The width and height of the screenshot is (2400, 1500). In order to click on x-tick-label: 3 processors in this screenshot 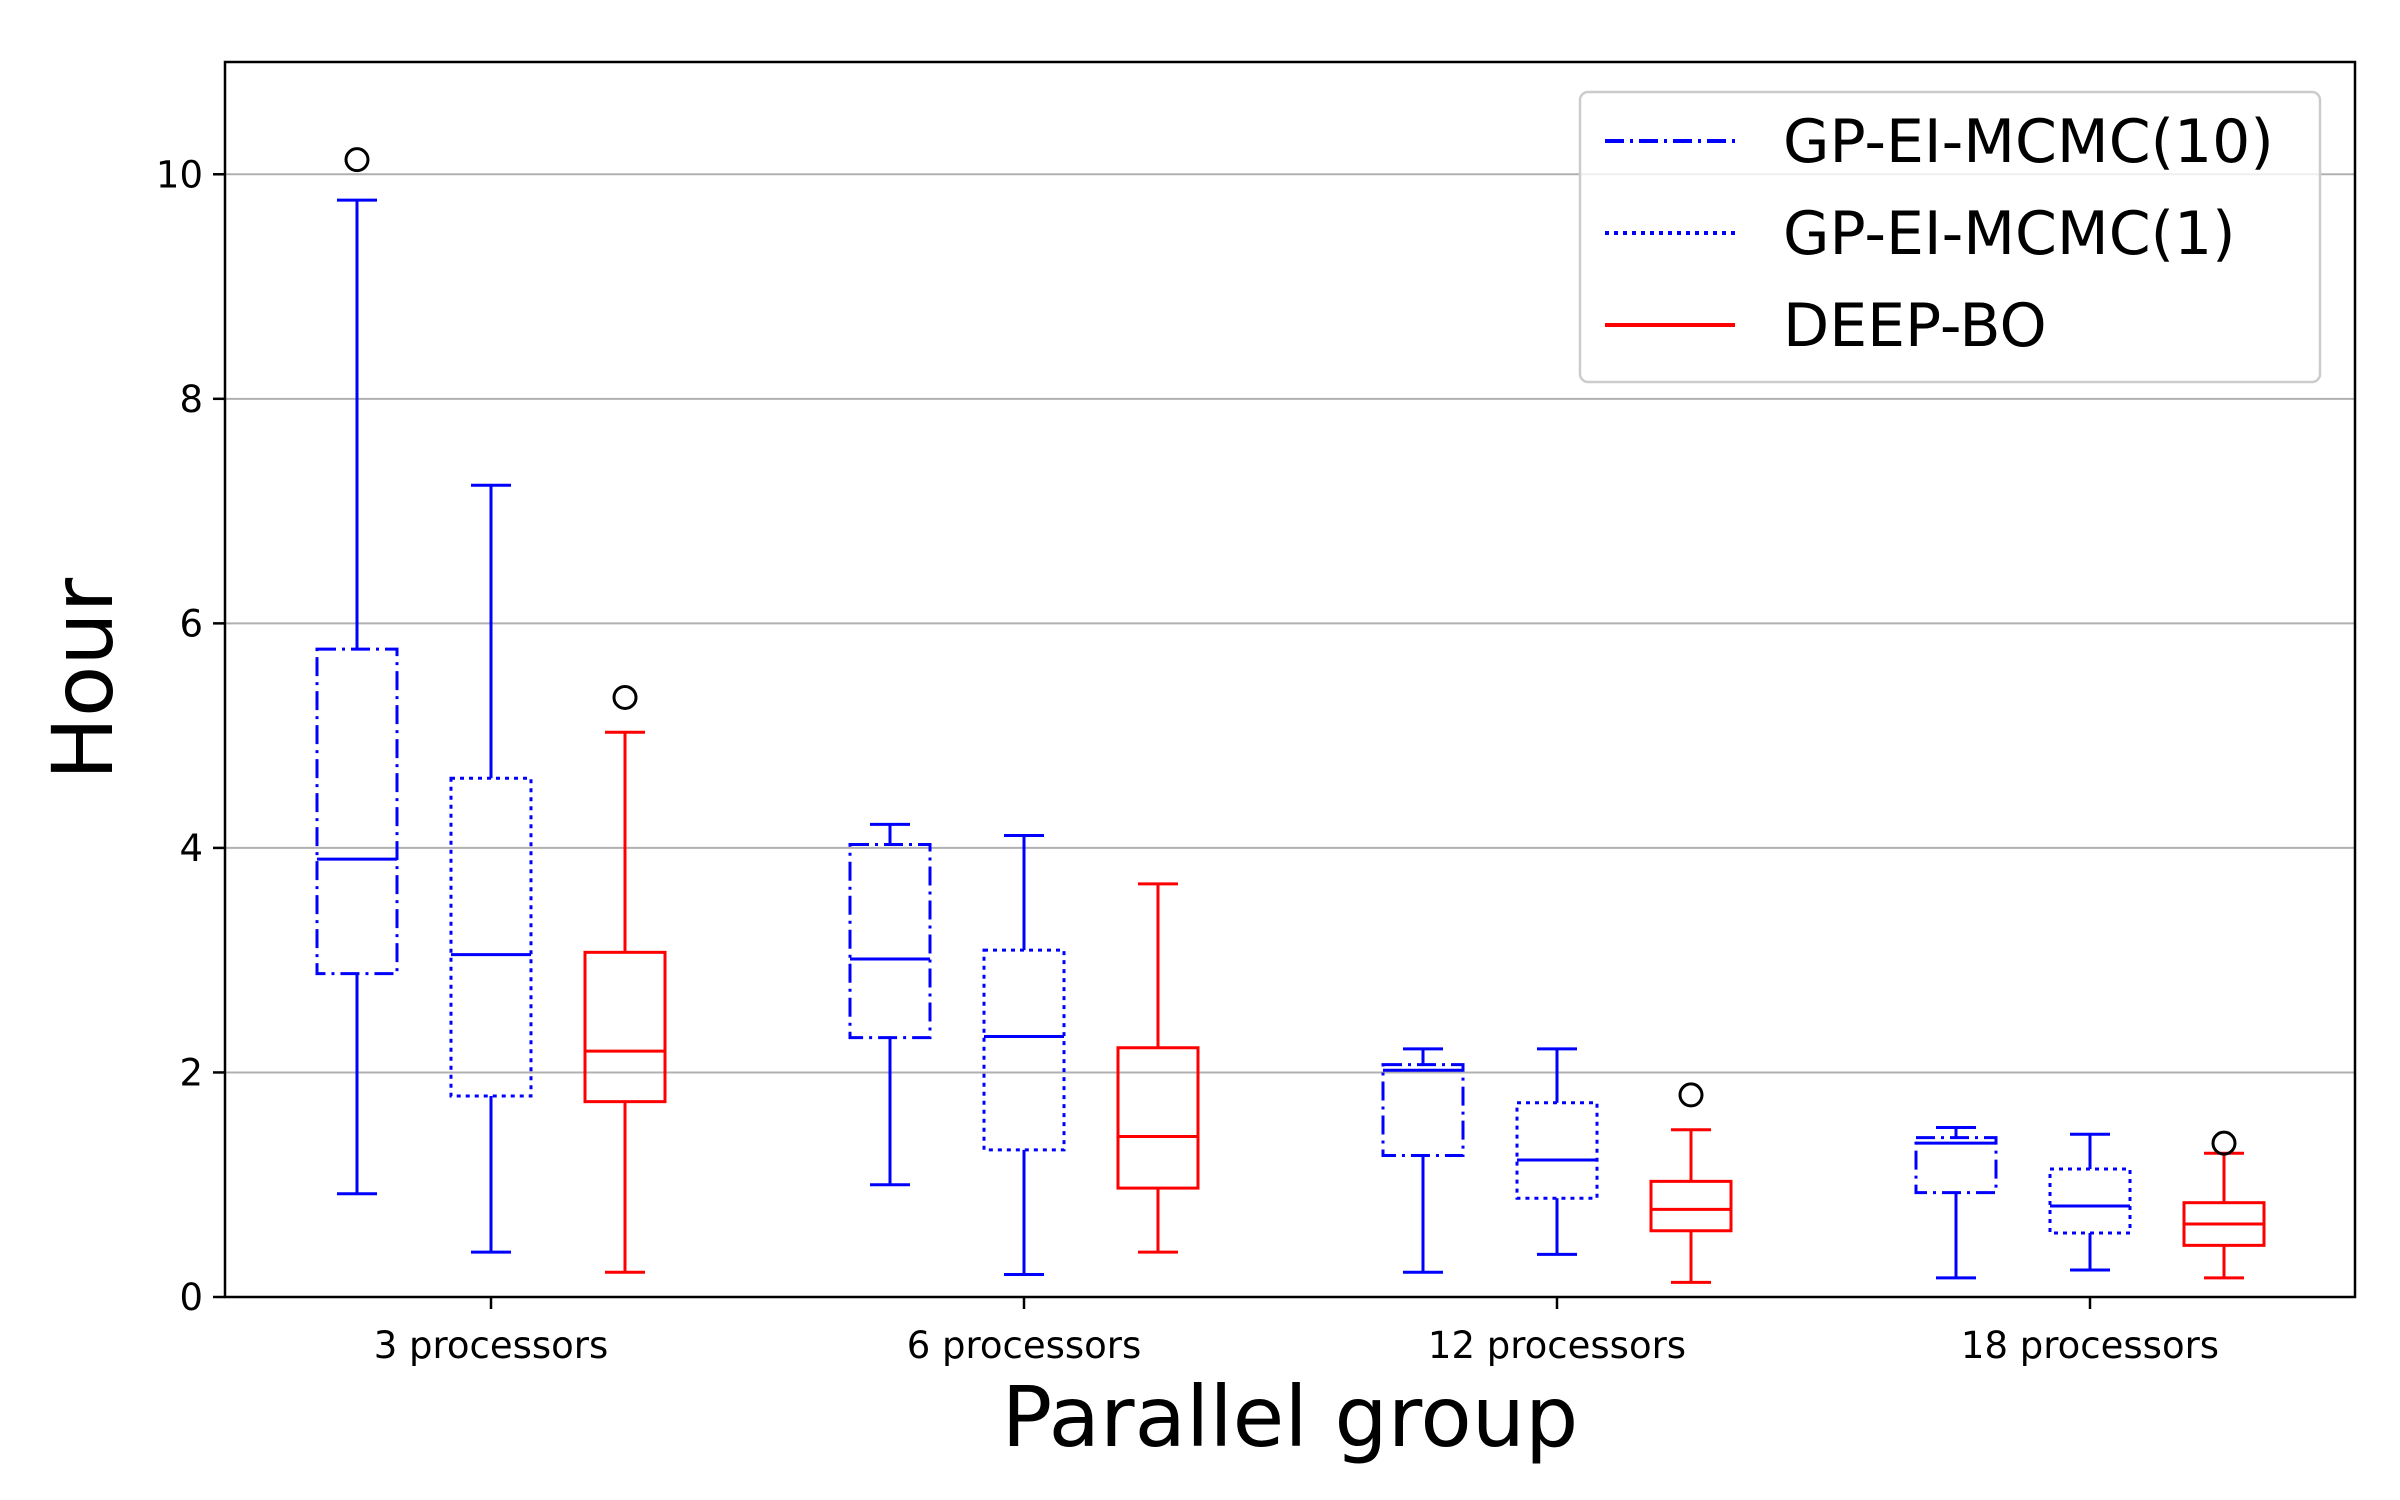, I will do `click(491, 1345)`.